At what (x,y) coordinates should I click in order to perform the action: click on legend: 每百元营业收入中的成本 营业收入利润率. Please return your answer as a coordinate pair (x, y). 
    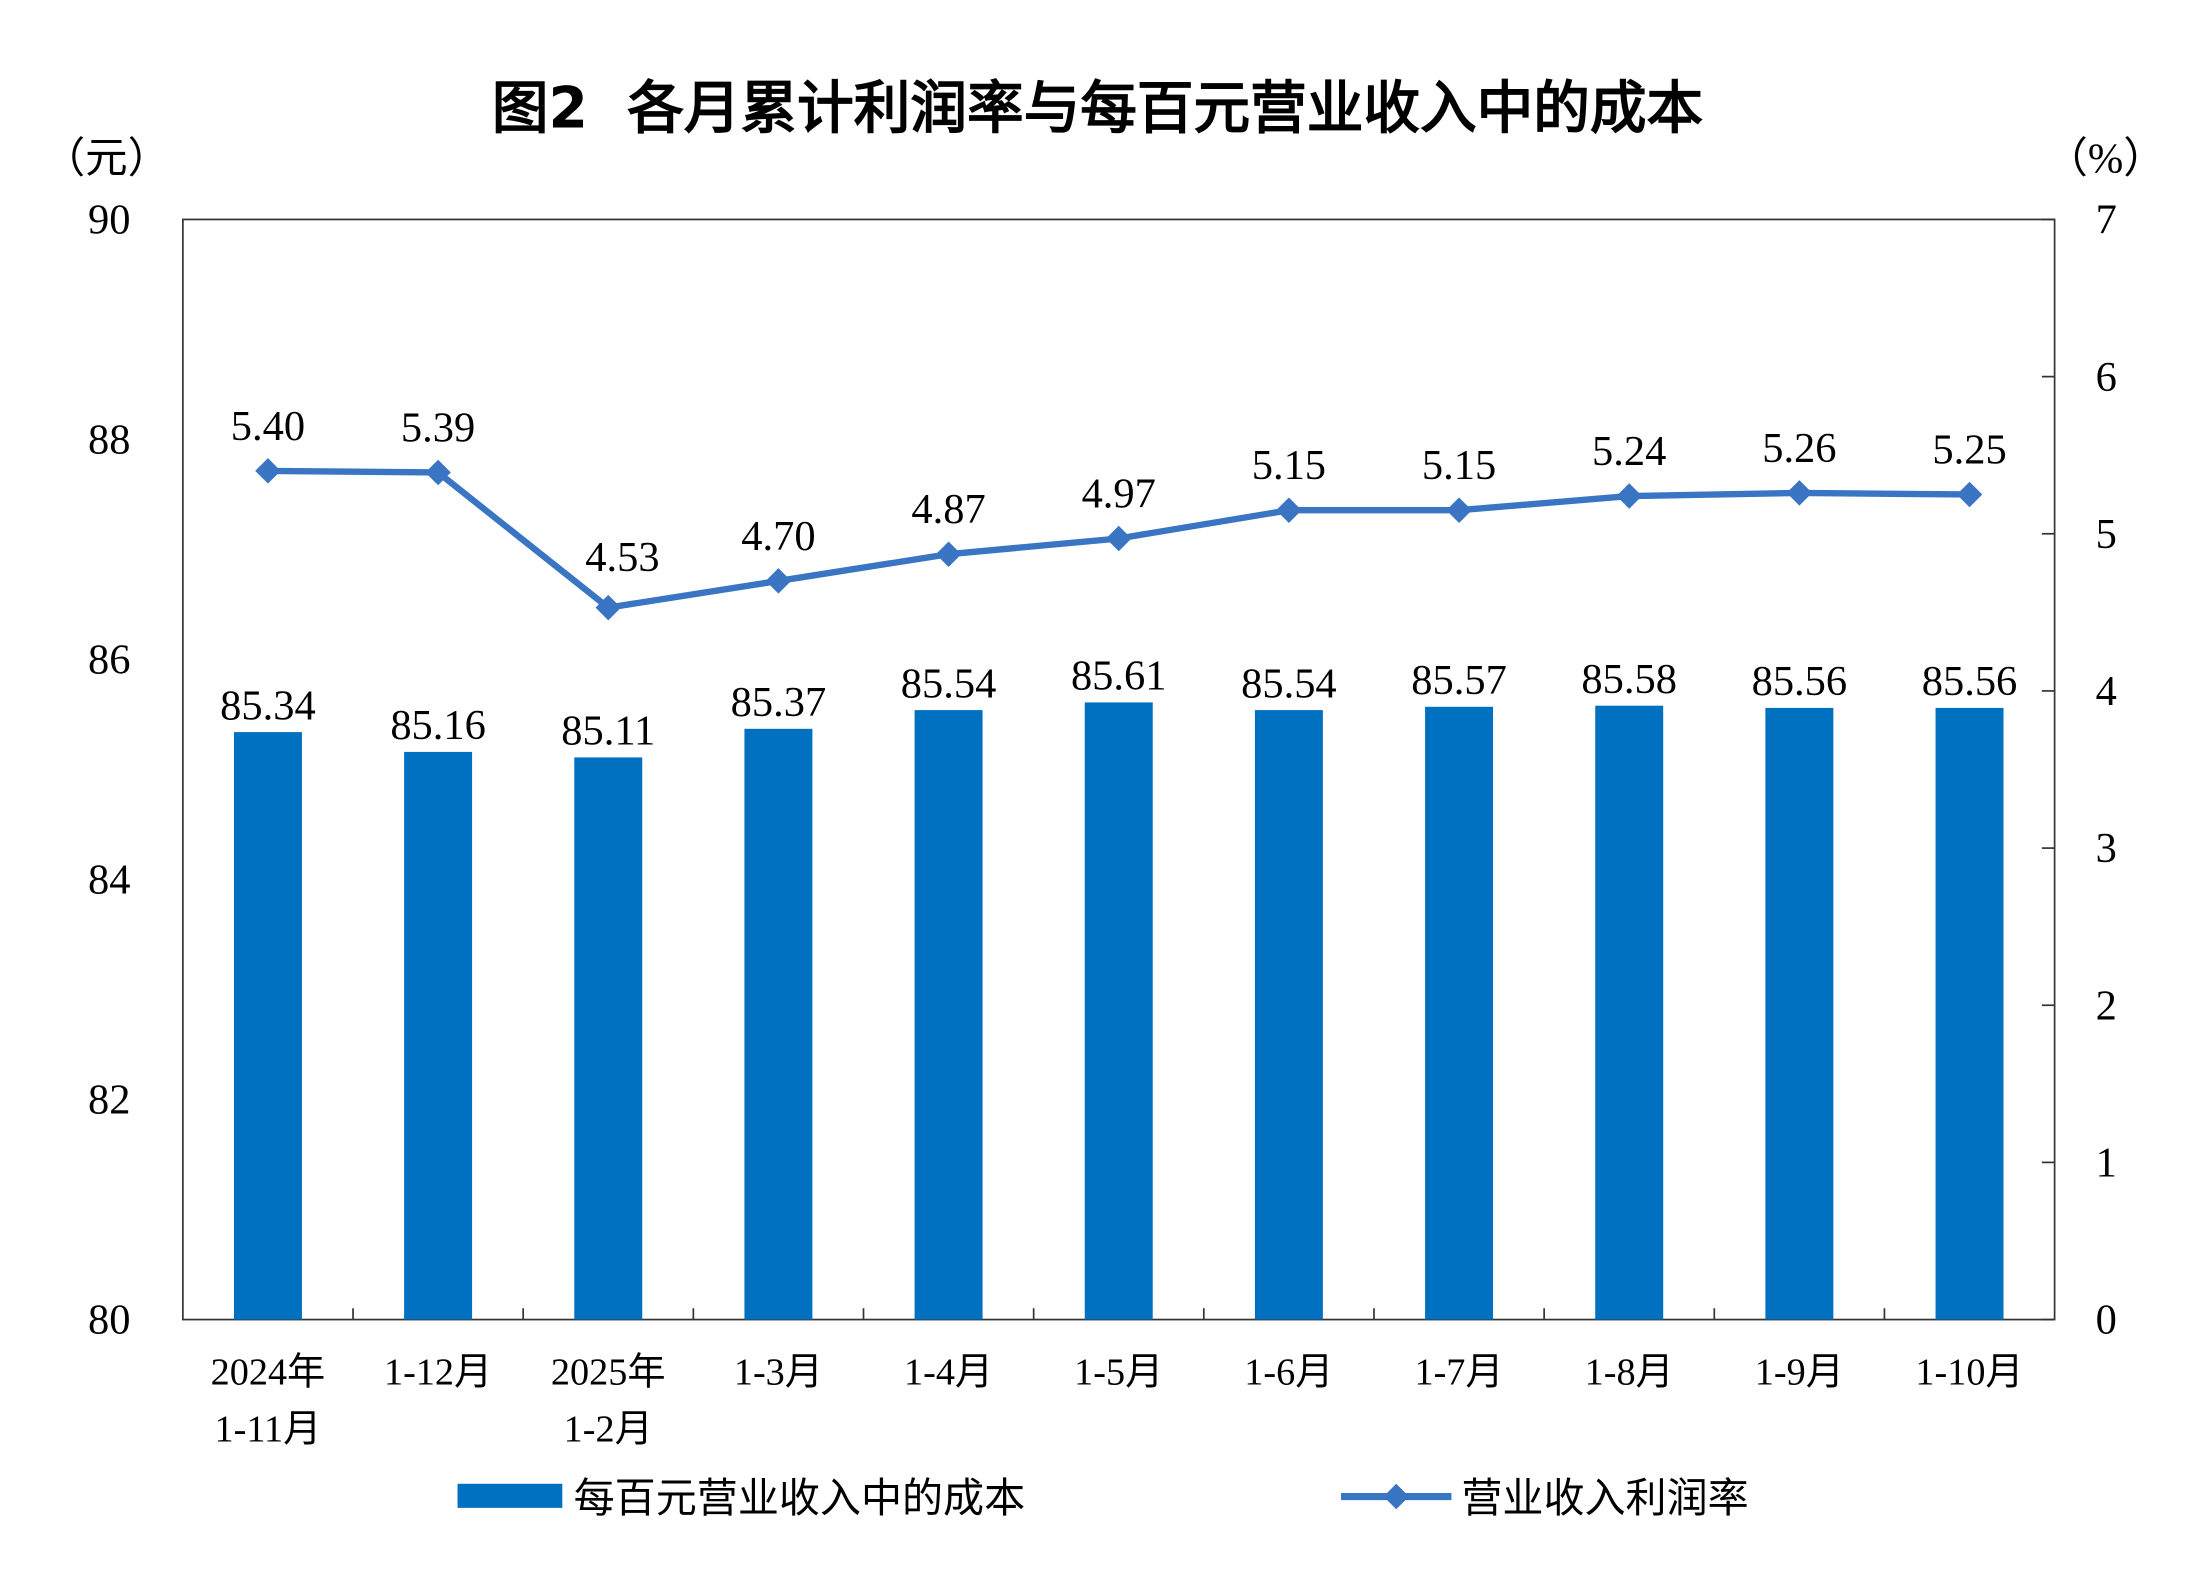
    Looking at the image, I should click on (1103, 1498).